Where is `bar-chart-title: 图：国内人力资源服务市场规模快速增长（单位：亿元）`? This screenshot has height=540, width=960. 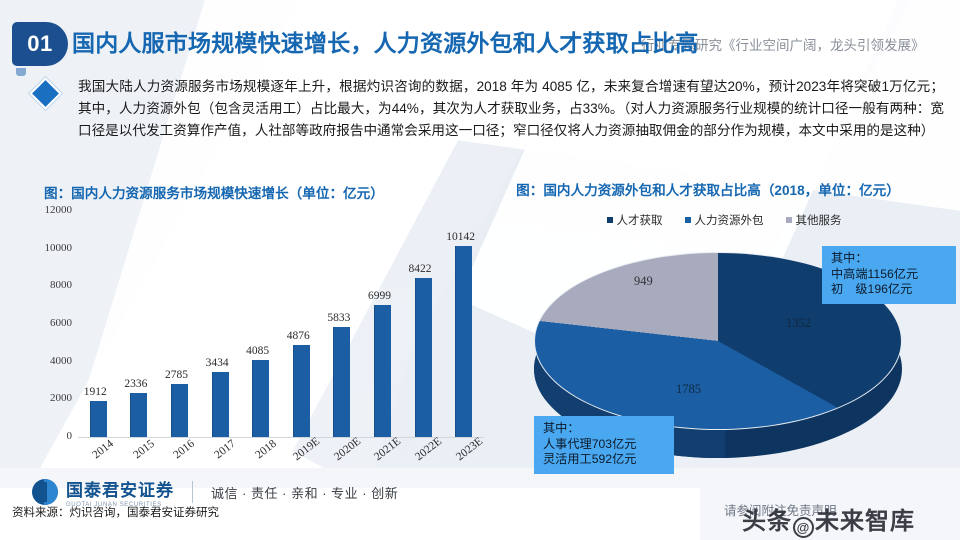 bar-chart-title: 图：国内人力资源服务市场规模快速增长（单位：亿元） is located at coordinates (214, 193).